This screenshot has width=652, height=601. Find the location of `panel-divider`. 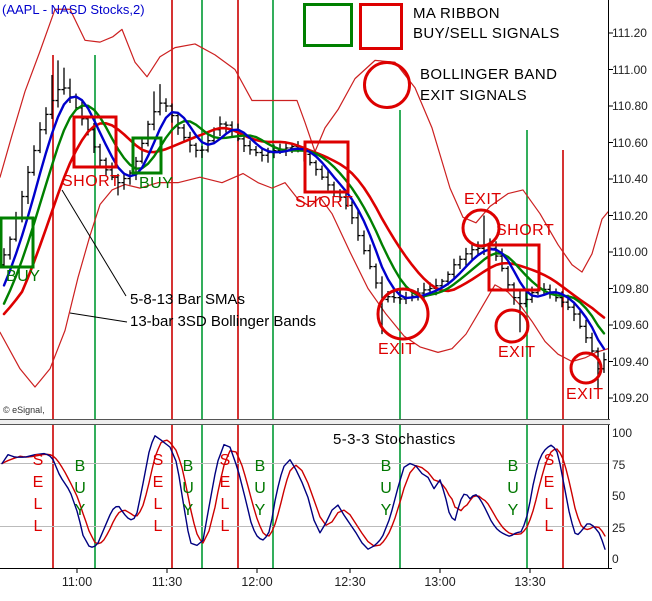

panel-divider is located at coordinates (305, 422).